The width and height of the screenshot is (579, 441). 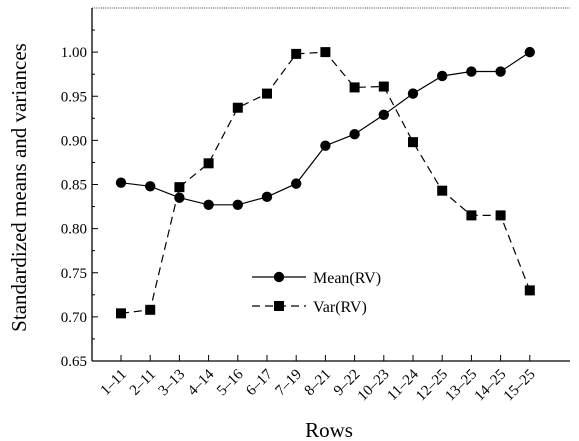 What do you see at coordinates (491, 386) in the screenshot?
I see `x-tick-label: 14–25` at bounding box center [491, 386].